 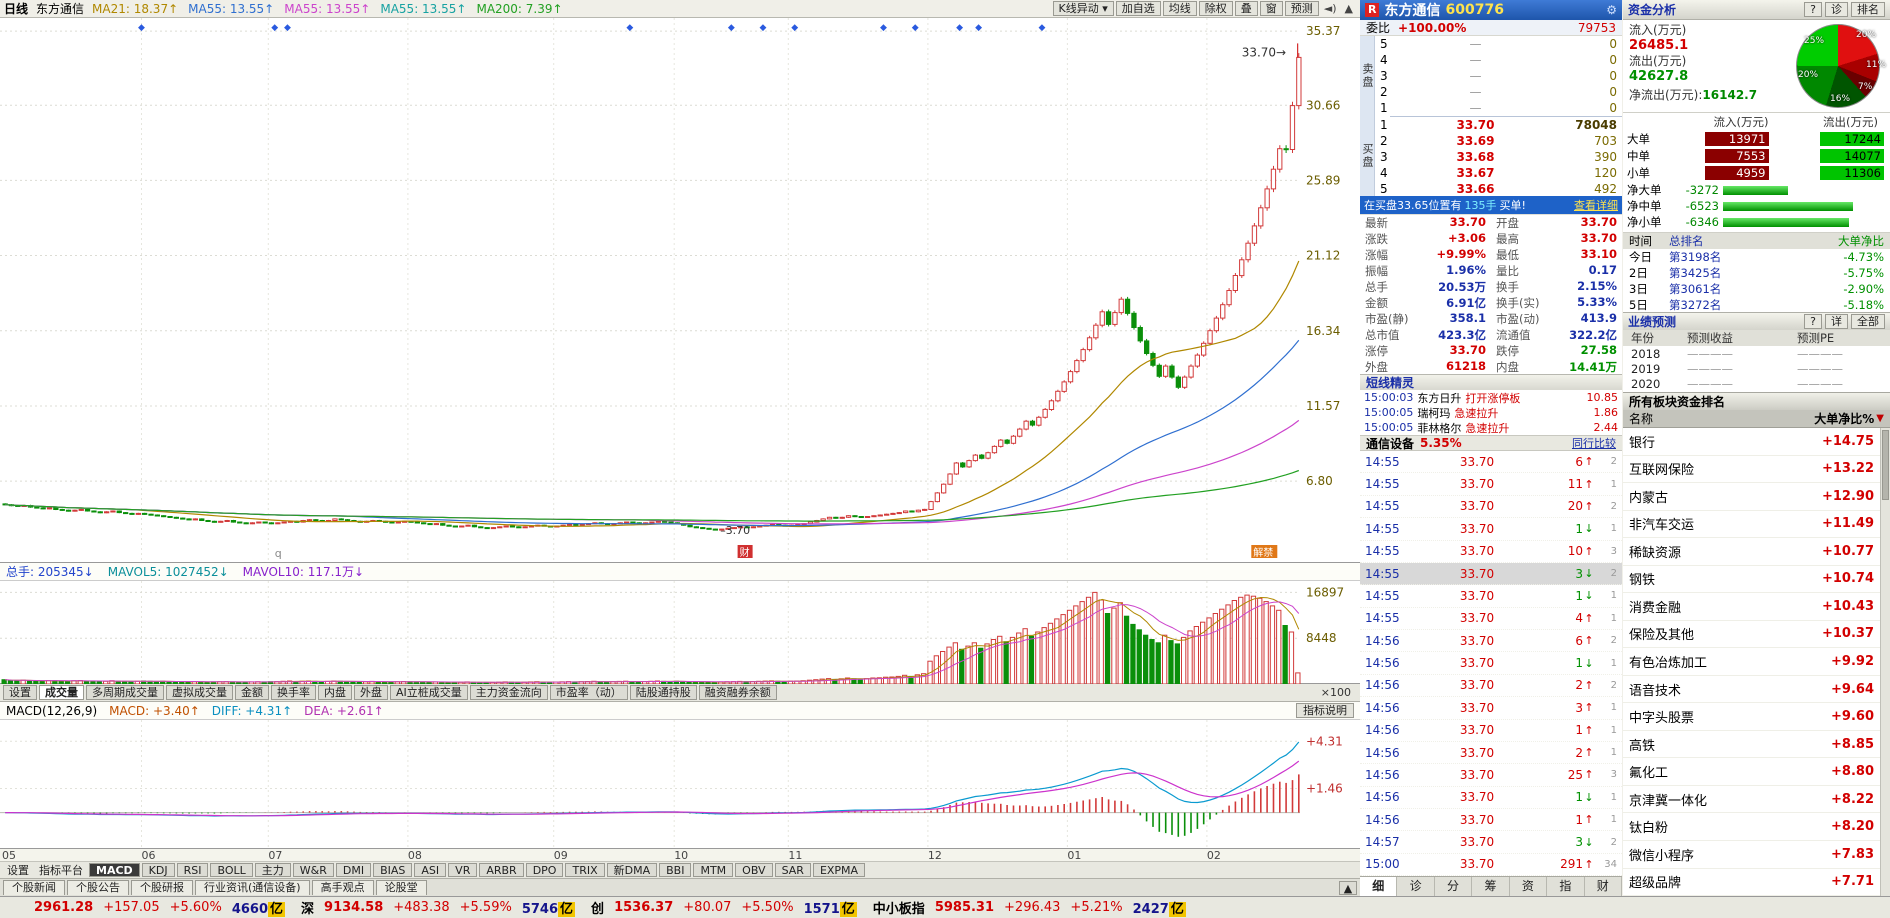 I want to click on indicator-tab: RSI, so click(x=192, y=870).